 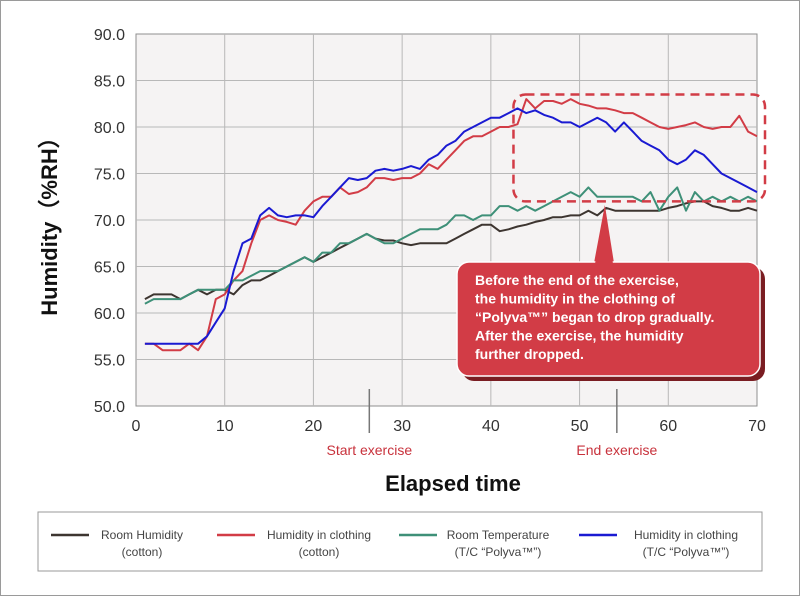 What do you see at coordinates (109, 128) in the screenshot?
I see `y-tick-label: 80.0` at bounding box center [109, 128].